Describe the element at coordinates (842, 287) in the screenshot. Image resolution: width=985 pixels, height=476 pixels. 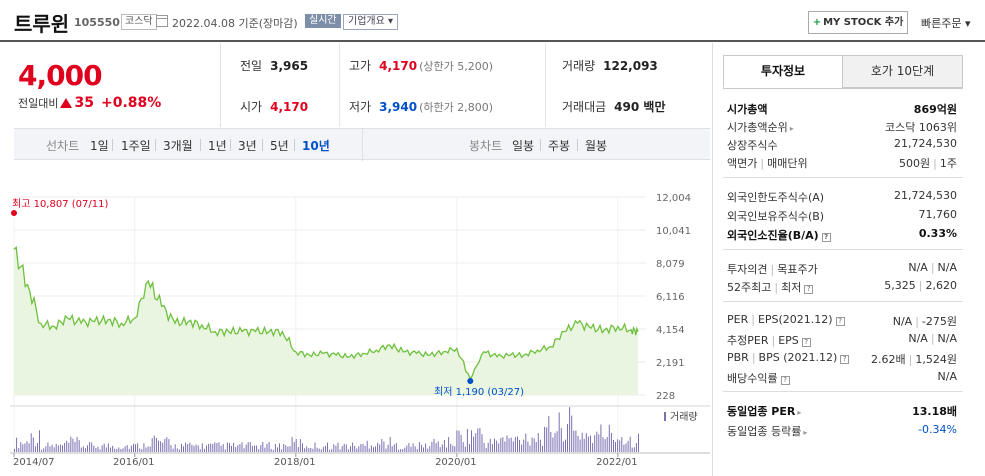
I see `row-52week: 52주최고 | 최저? 5,325 | 2,620` at that location.